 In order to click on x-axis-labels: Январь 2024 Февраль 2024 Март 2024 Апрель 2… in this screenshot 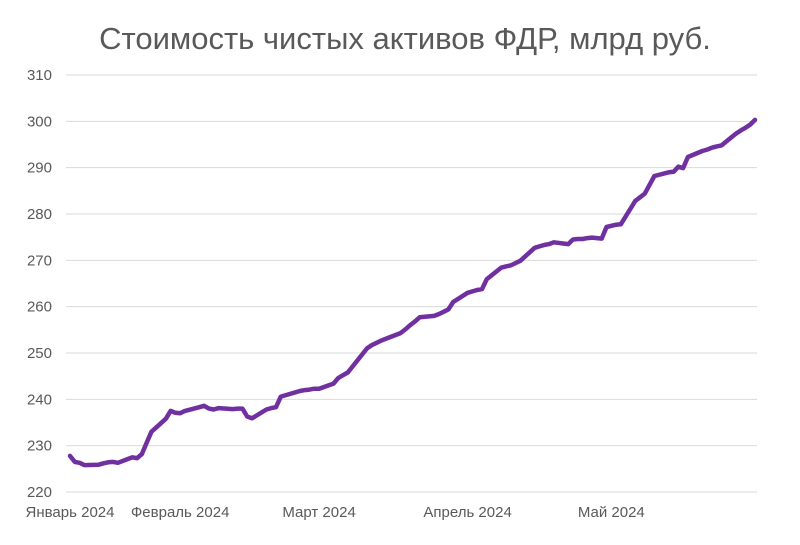, I will do `click(335, 512)`.